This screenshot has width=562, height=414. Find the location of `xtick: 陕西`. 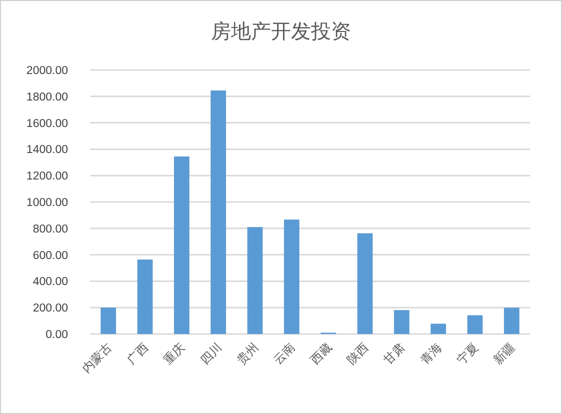

xtick: 陕西 is located at coordinates (358, 354).